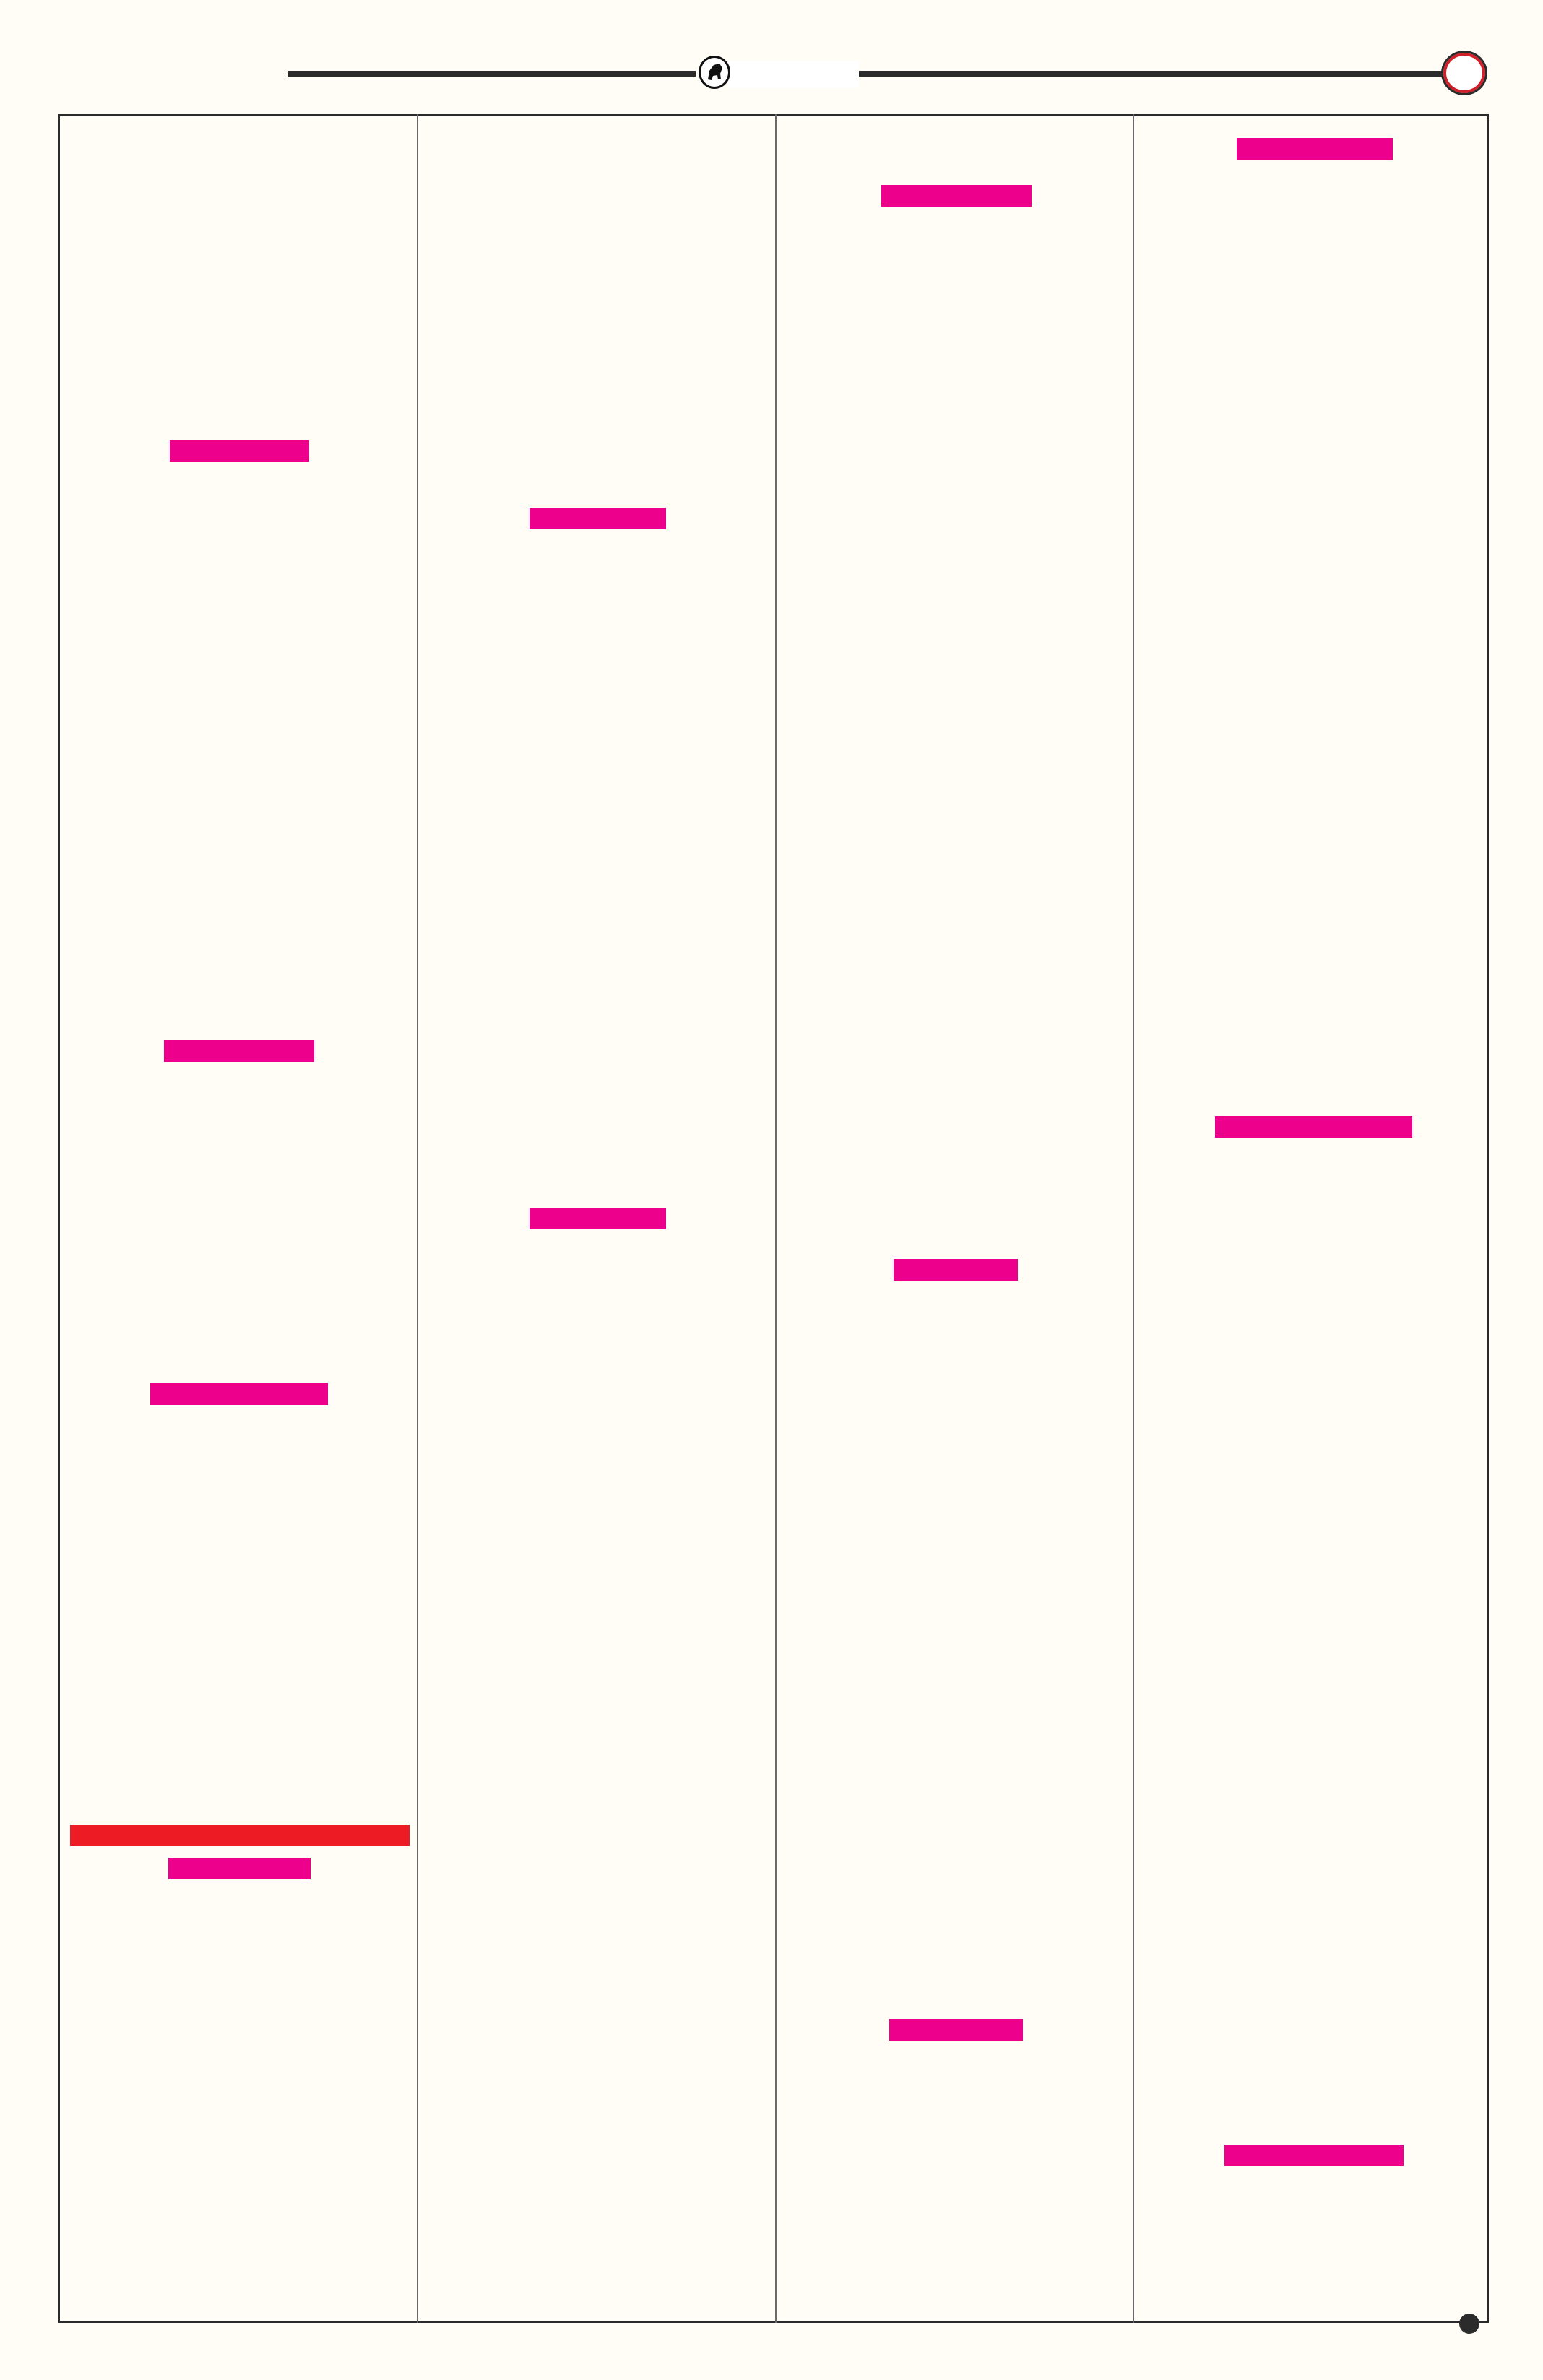  Describe the element at coordinates (492, 74) in the screenshot. I see `header-rule-left` at that location.